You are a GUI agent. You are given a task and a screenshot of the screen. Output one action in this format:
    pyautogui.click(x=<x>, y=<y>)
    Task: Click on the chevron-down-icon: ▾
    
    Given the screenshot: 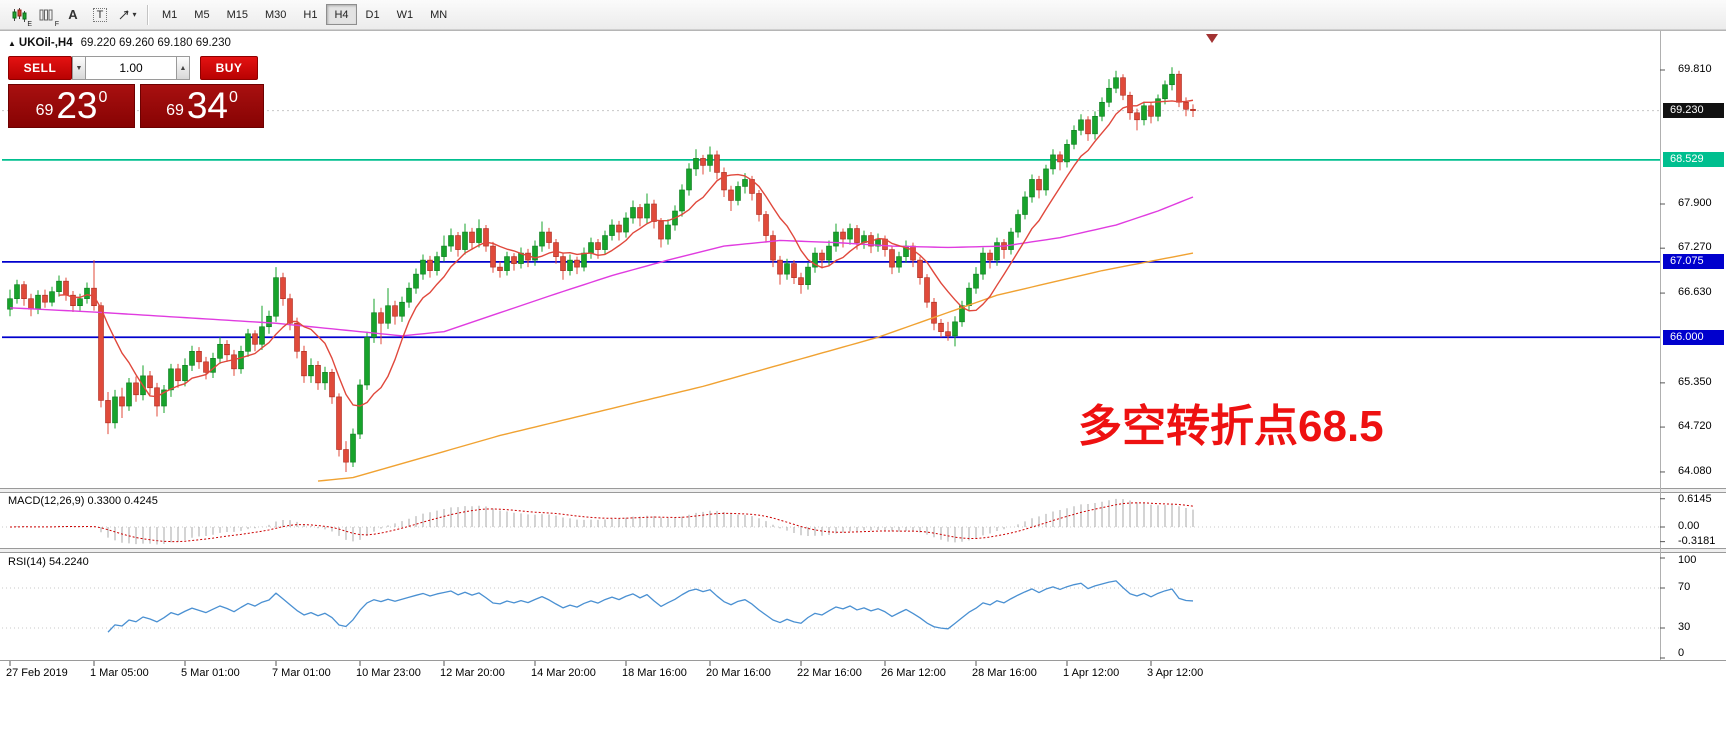 What is the action you would take?
    pyautogui.click(x=134, y=14)
    